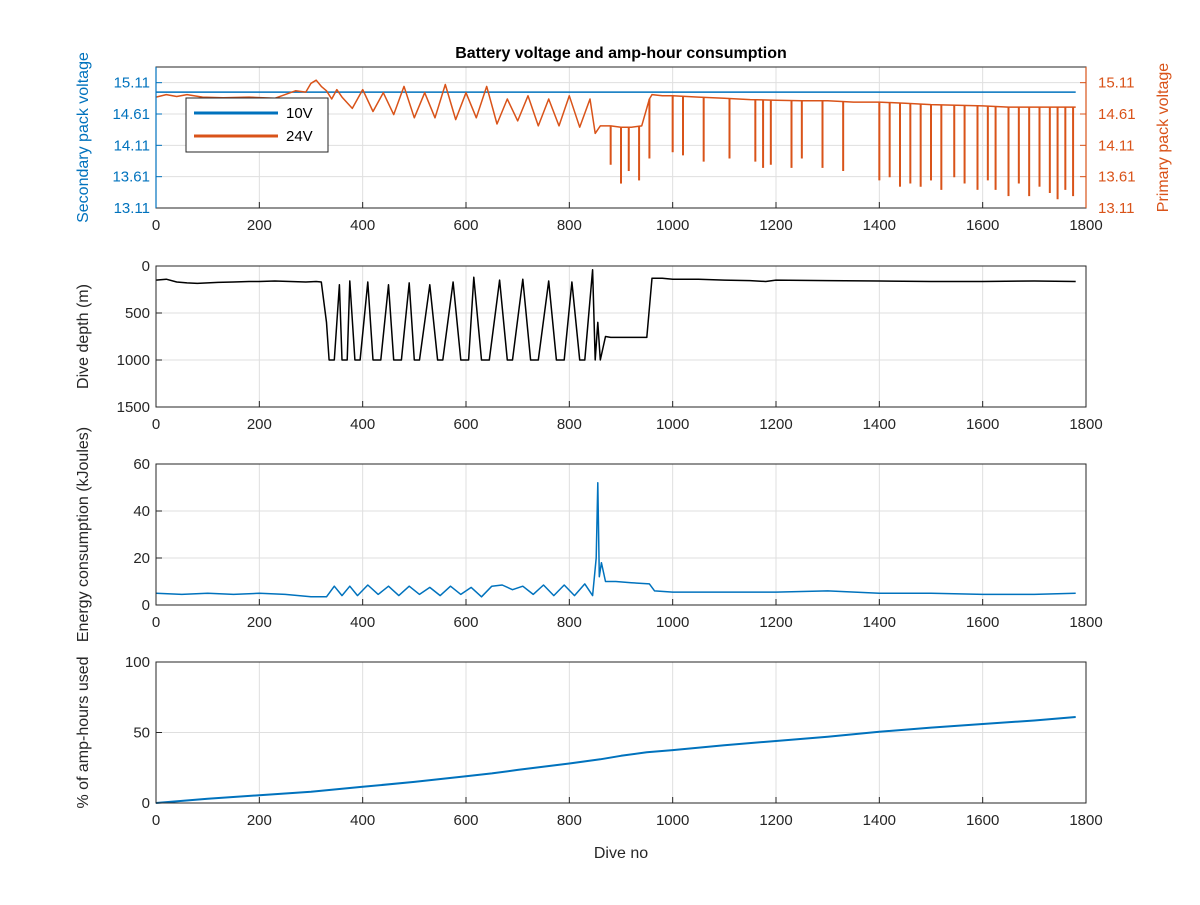 The height and width of the screenshot is (905, 1200). What do you see at coordinates (141, 733) in the screenshot?
I see `y-tick-label: 50` at bounding box center [141, 733].